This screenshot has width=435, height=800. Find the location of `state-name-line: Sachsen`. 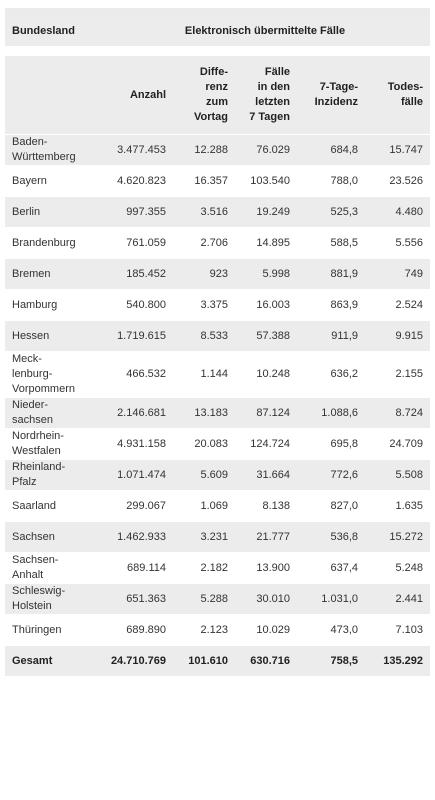

state-name-line: Sachsen is located at coordinates (33, 536).